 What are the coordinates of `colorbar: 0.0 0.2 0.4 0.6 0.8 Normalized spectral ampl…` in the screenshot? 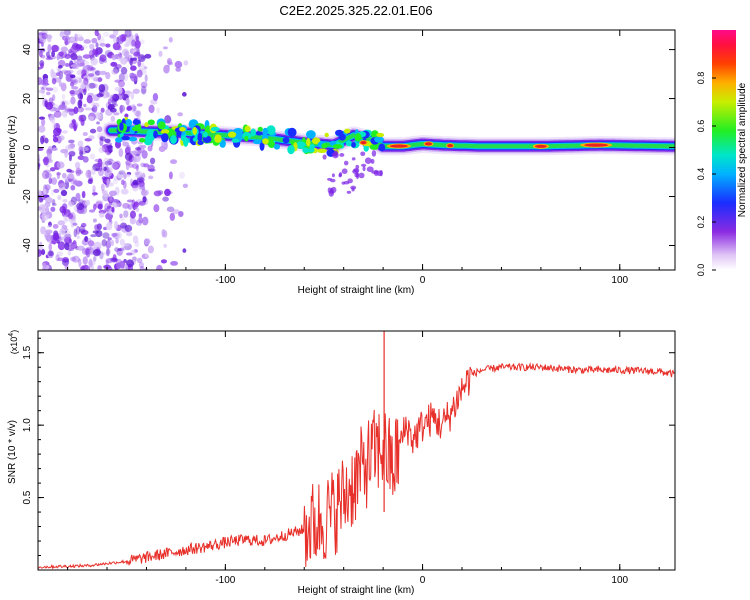 It's located at (722, 153).